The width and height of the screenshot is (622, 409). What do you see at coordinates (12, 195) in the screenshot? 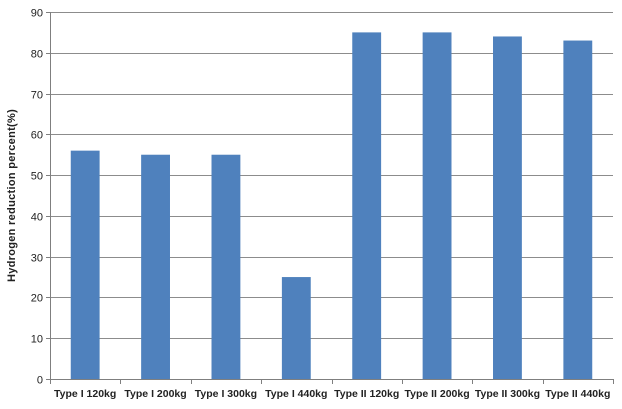
I see `y-axis-title: Hydrogen reduction percent(%)` at bounding box center [12, 195].